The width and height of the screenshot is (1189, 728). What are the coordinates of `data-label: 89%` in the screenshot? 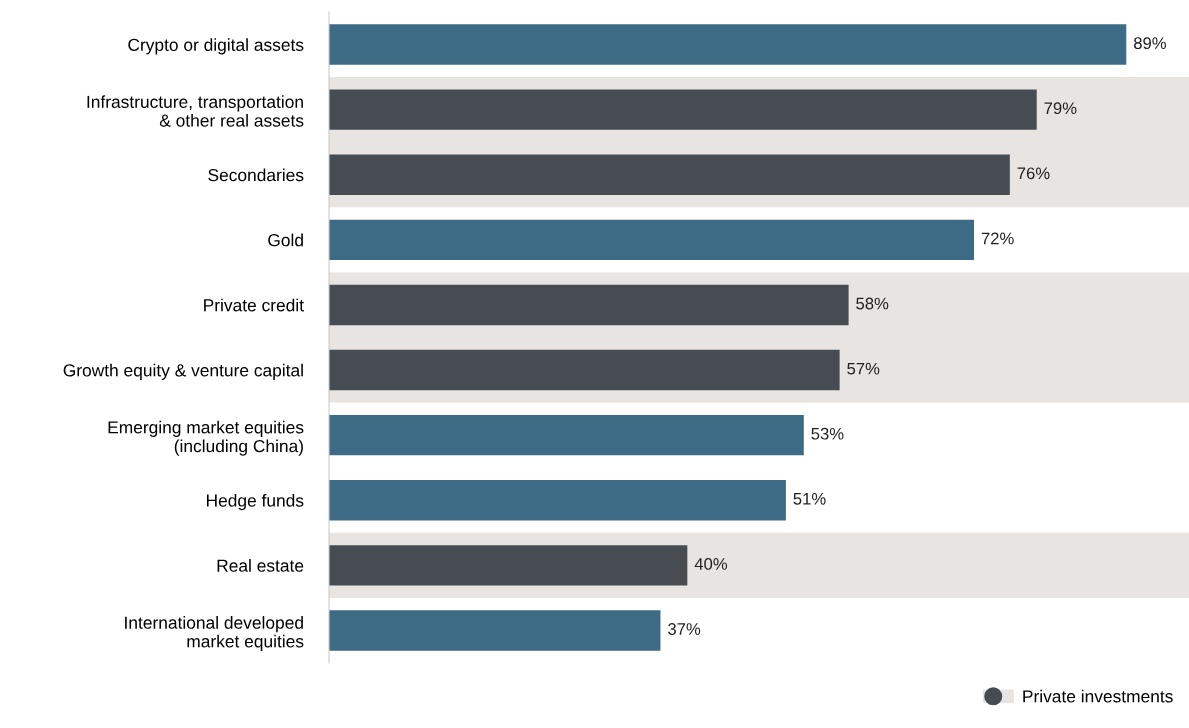 It's located at (1149, 43).